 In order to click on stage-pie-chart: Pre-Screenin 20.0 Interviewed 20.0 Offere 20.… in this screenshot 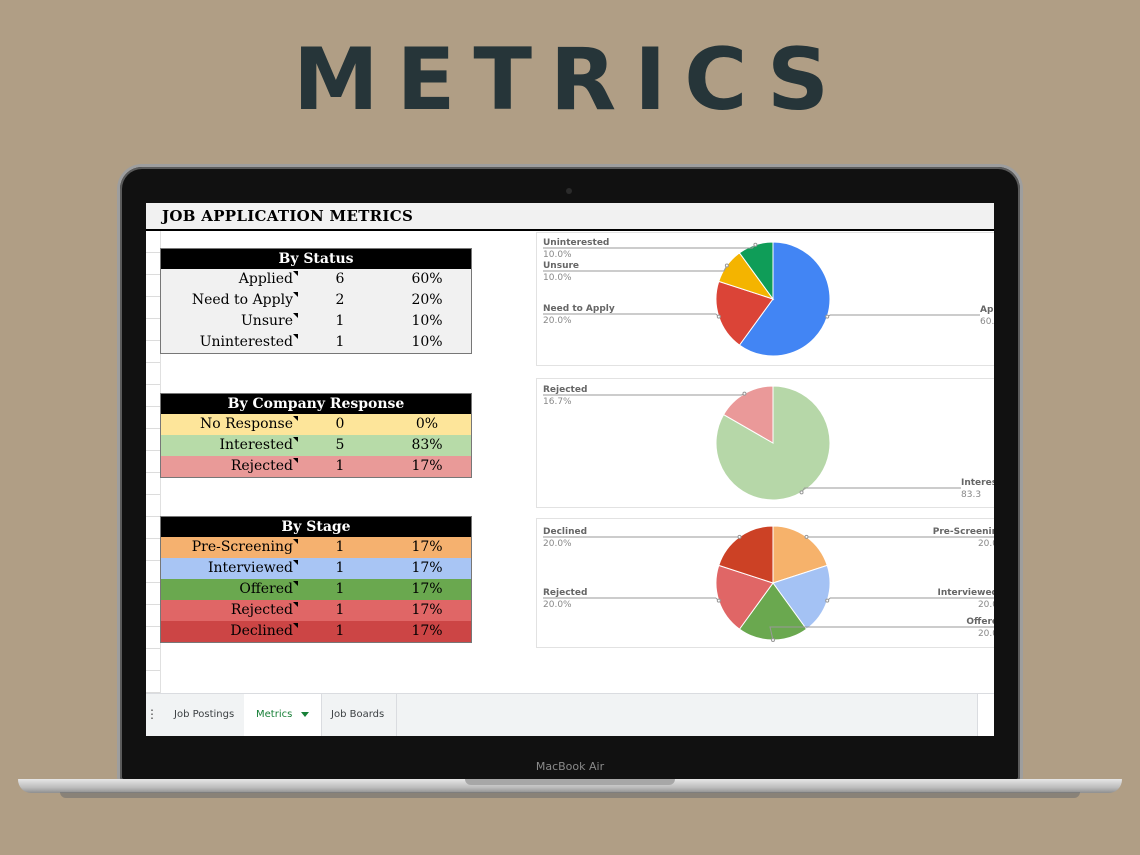, I will do `click(765, 583)`.